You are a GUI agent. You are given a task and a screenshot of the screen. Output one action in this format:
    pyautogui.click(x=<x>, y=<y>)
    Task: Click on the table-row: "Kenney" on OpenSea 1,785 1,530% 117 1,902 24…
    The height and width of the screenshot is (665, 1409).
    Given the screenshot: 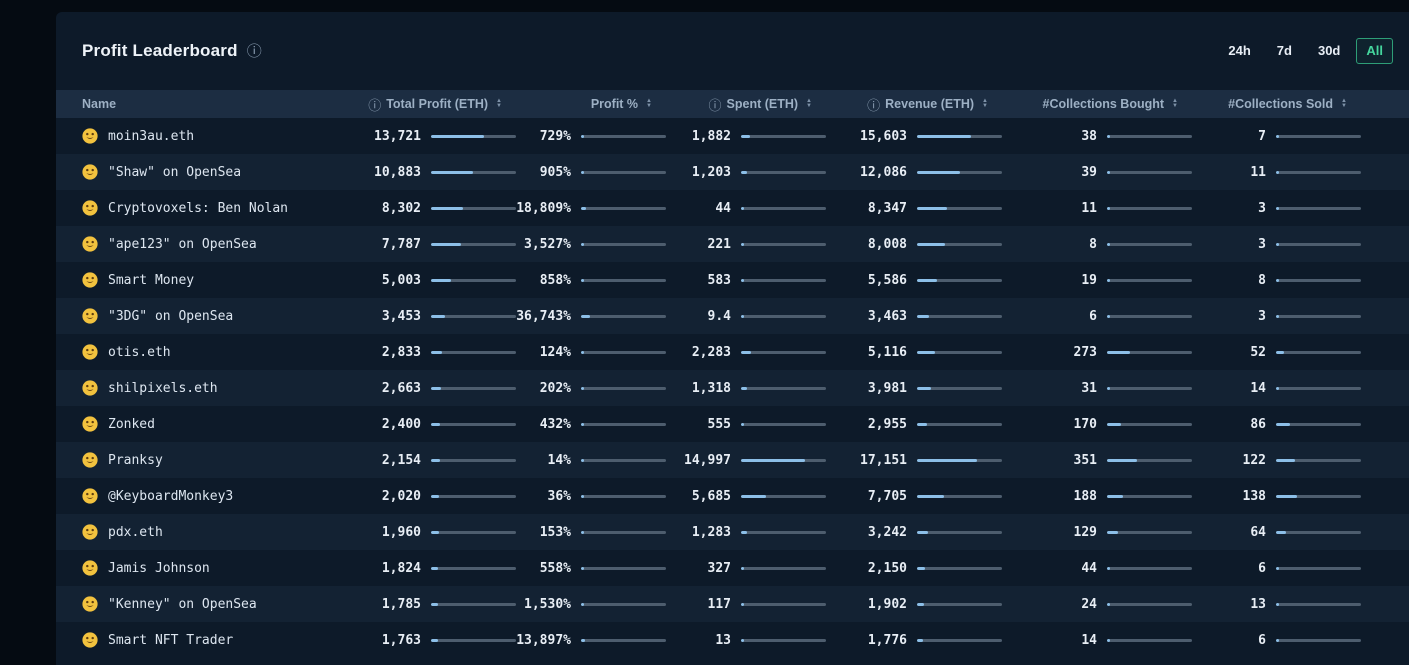 What is the action you would take?
    pyautogui.click(x=732, y=604)
    